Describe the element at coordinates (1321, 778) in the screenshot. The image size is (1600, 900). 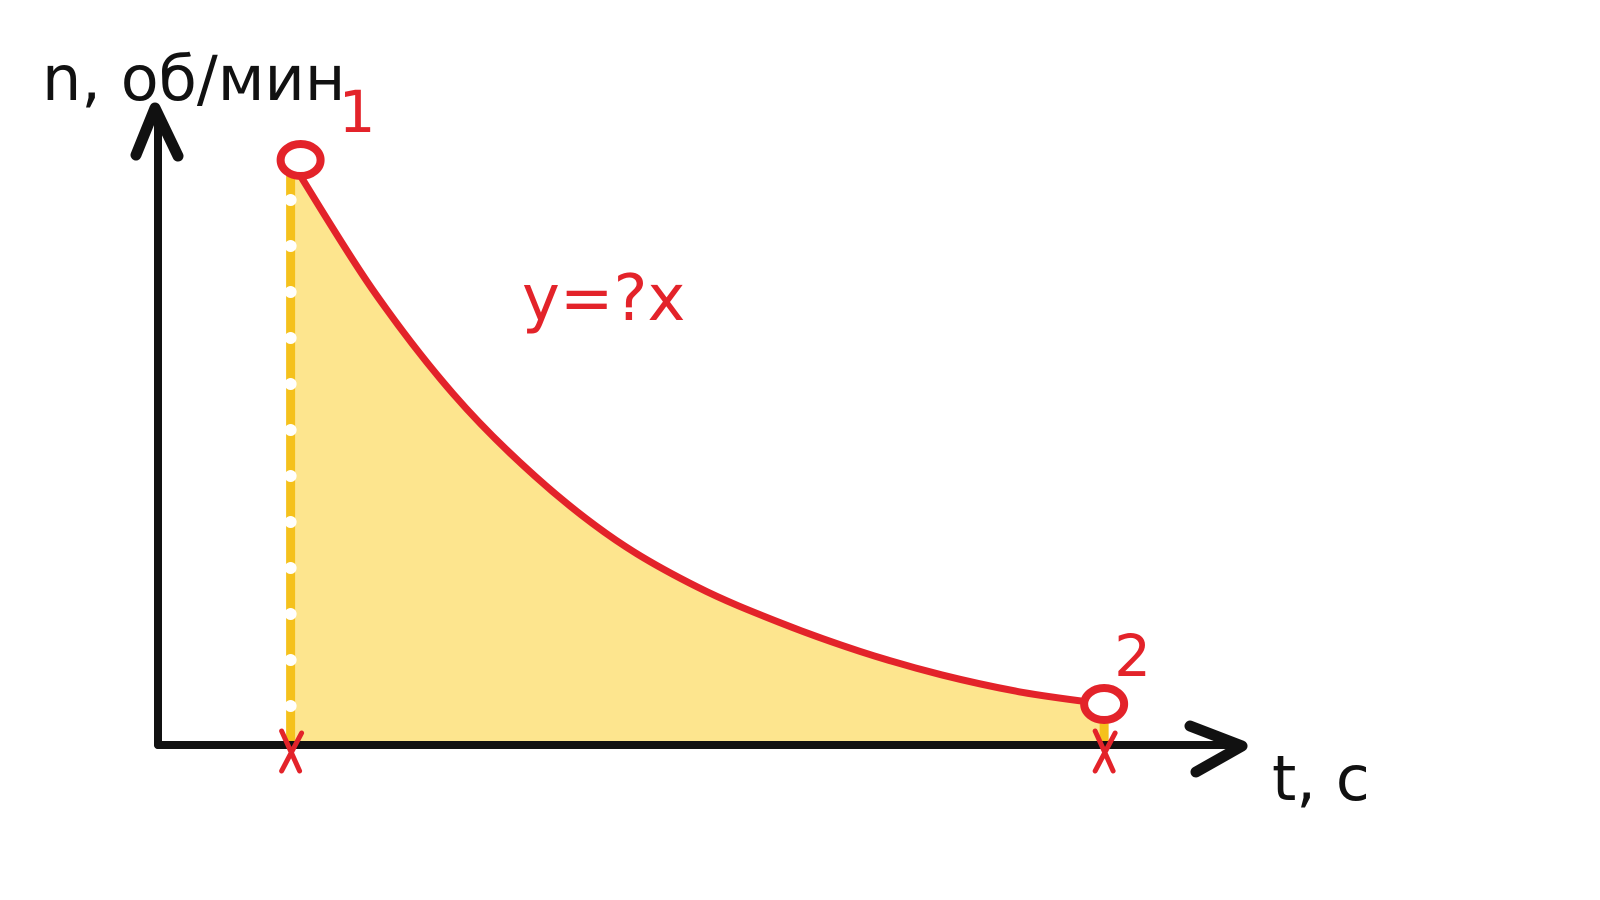
I see `x-axis-label: t, c` at that location.